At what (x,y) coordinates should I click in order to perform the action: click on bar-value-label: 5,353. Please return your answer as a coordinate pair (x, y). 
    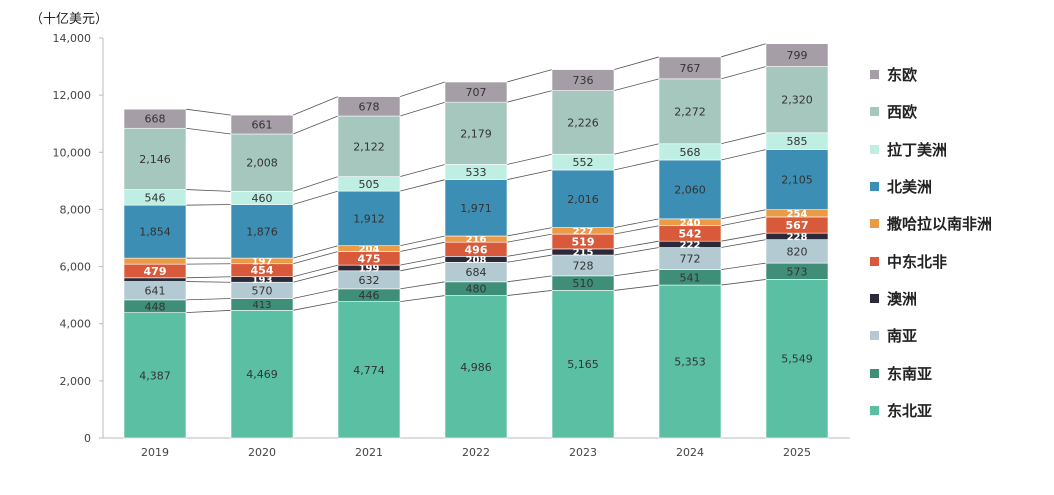
    Looking at the image, I should click on (690, 362).